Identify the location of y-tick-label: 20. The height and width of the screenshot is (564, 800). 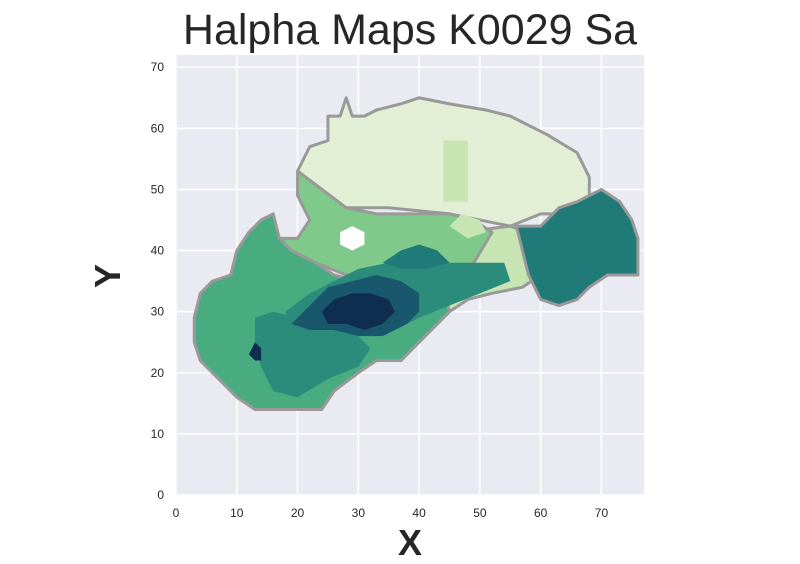
(158, 373).